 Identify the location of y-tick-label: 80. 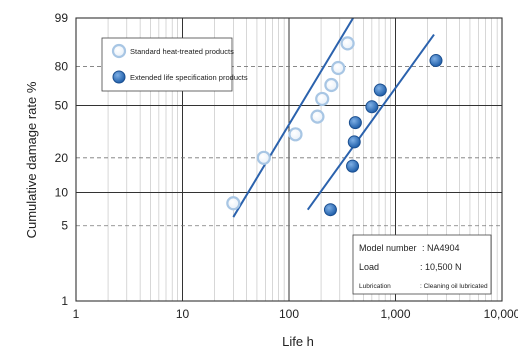
(62, 67).